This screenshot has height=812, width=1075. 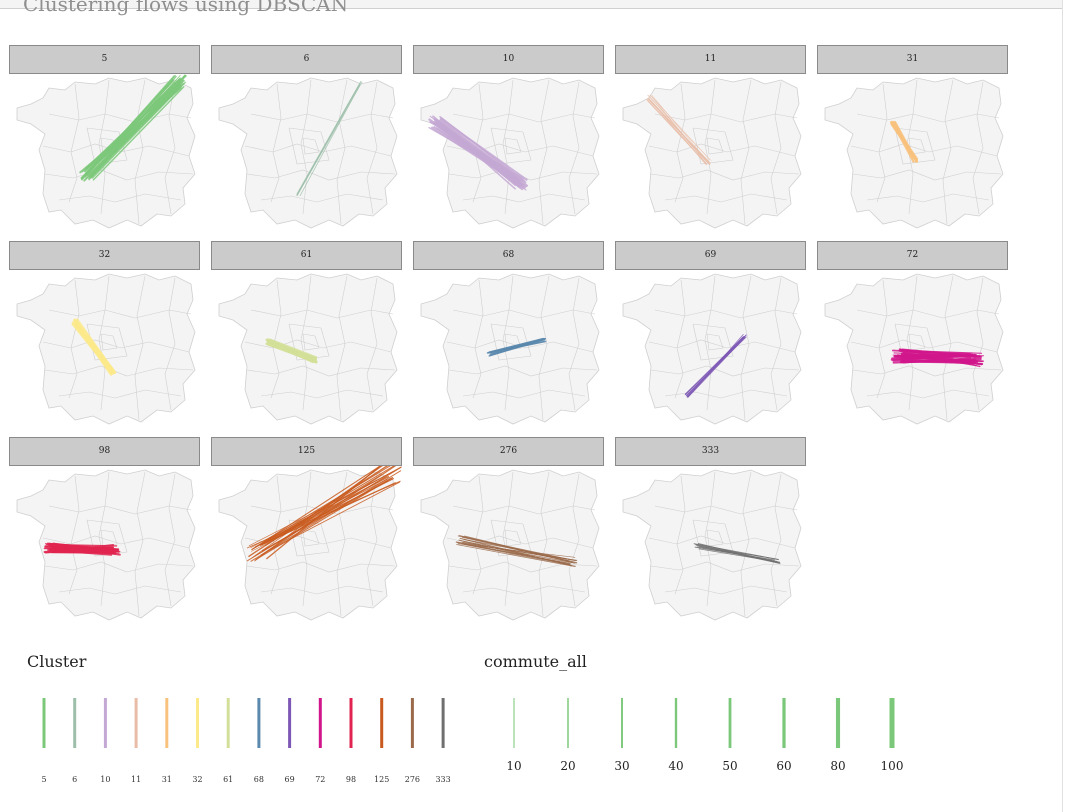 I want to click on facet-panel-32: 32, so click(x=104, y=333).